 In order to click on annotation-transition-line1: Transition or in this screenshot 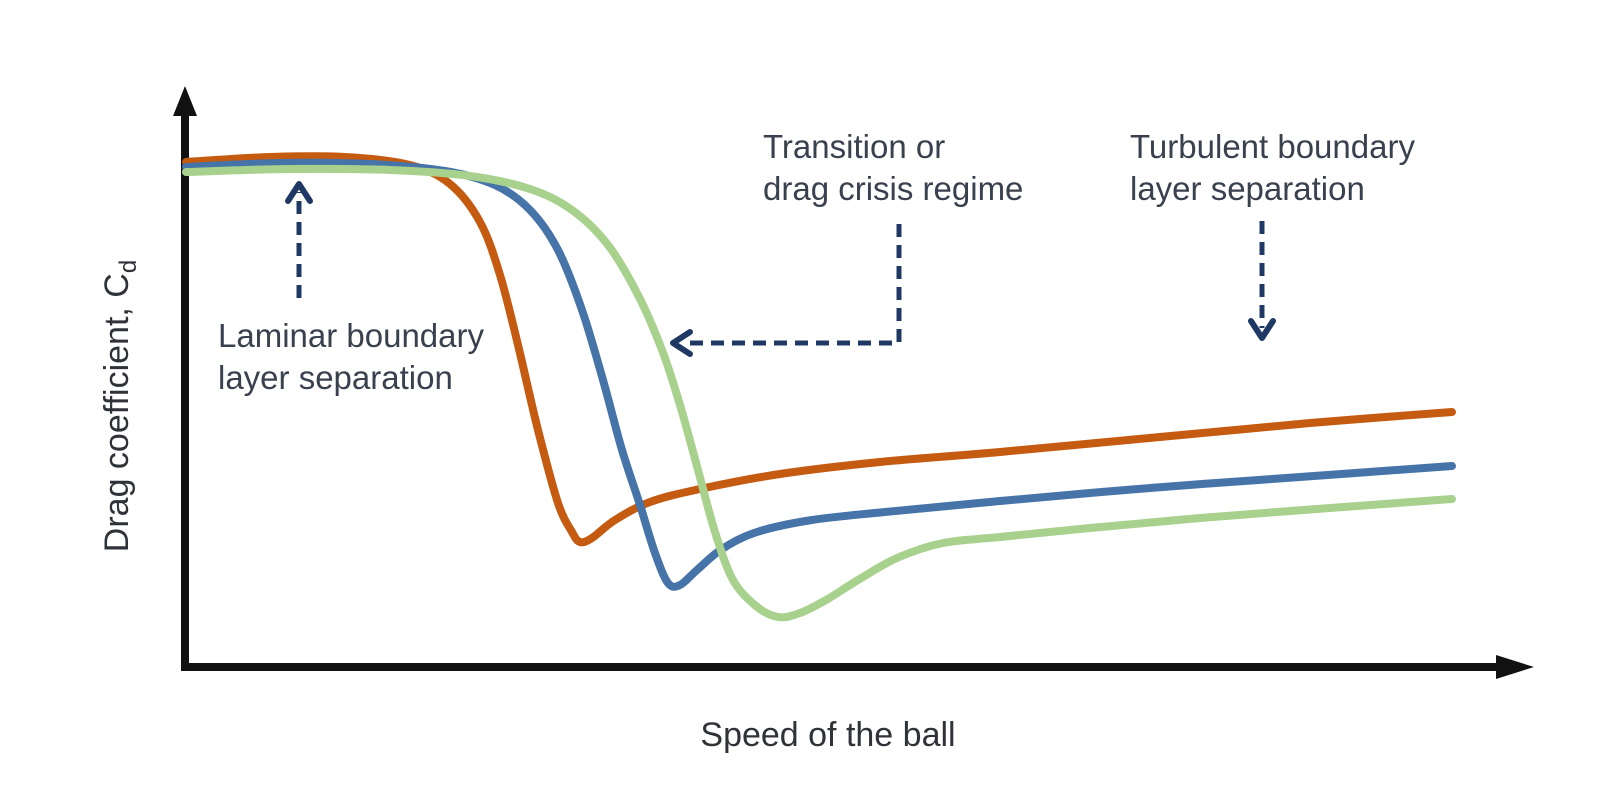, I will do `click(854, 146)`.